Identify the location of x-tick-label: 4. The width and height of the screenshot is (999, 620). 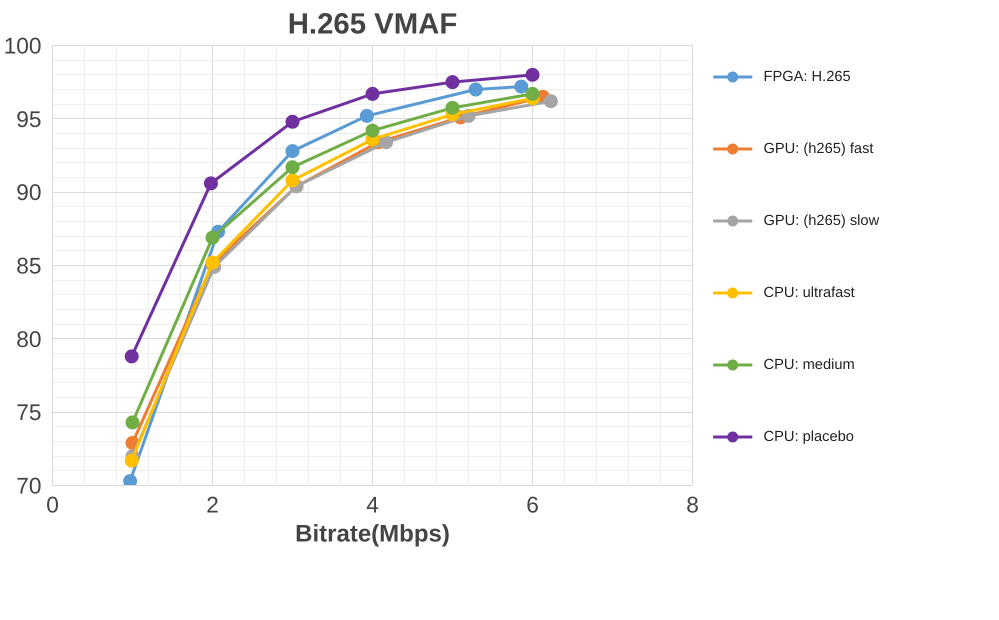
(372, 505).